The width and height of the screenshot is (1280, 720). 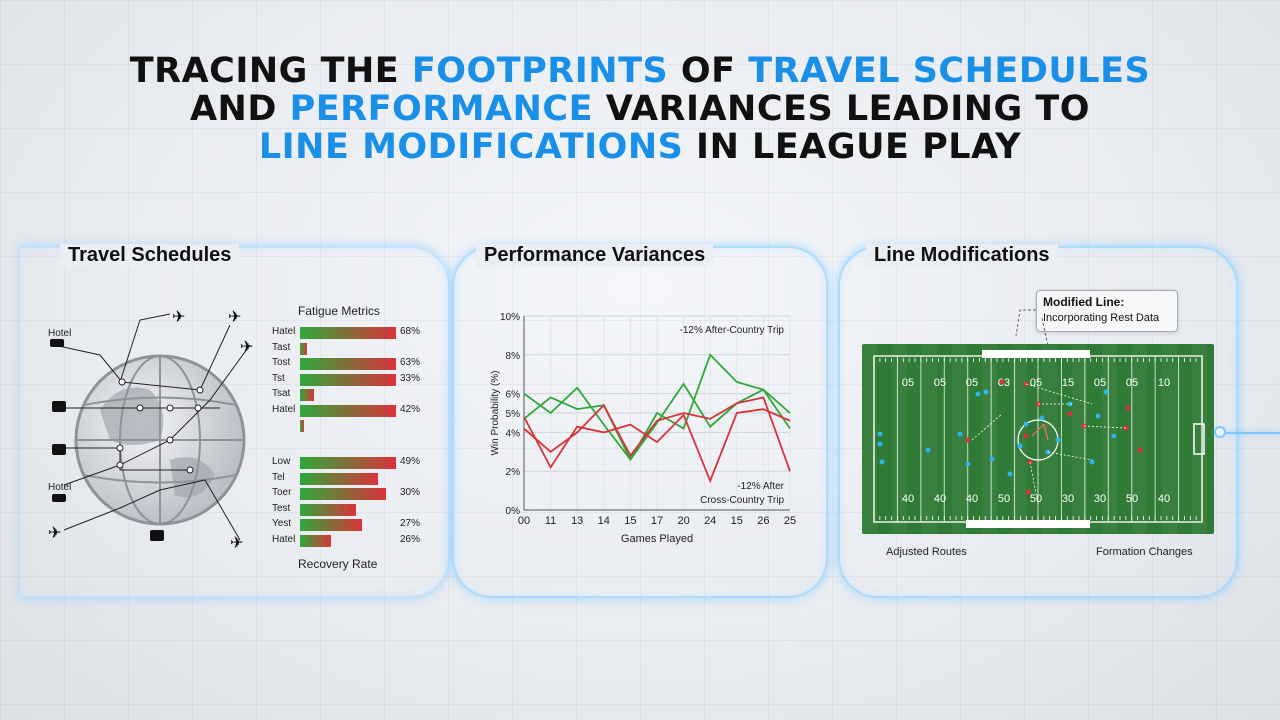 I want to click on hotel-label-1: Hotel, so click(x=60, y=333).